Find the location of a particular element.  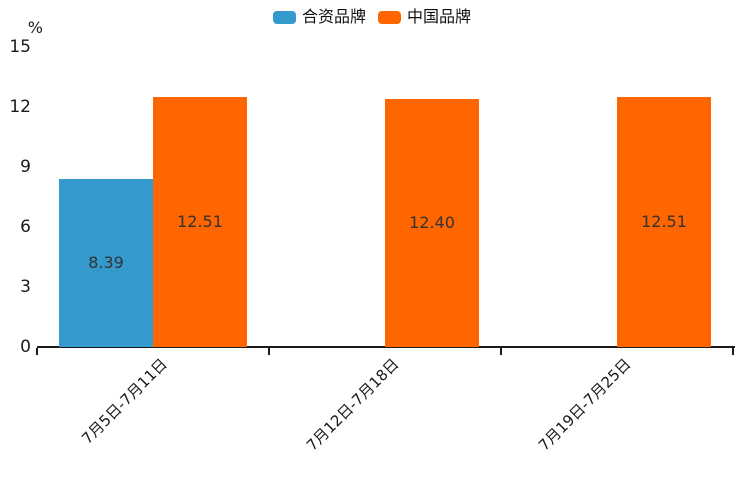

legend-item-series-1: 中国品牌 is located at coordinates (424, 17).